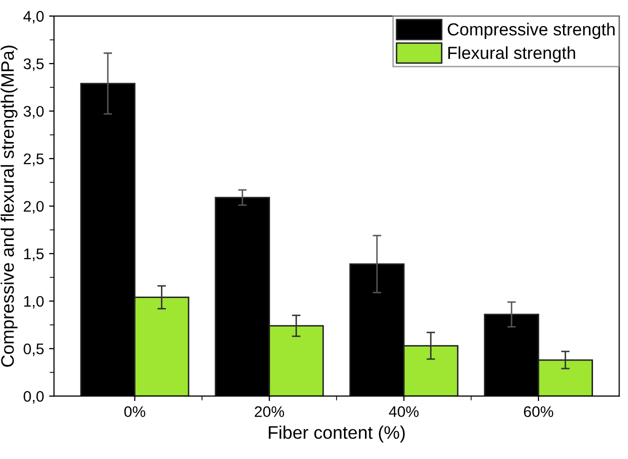 The width and height of the screenshot is (628, 459). Describe the element at coordinates (34, 159) in the screenshot. I see `y-tick-label: 2,5` at that location.